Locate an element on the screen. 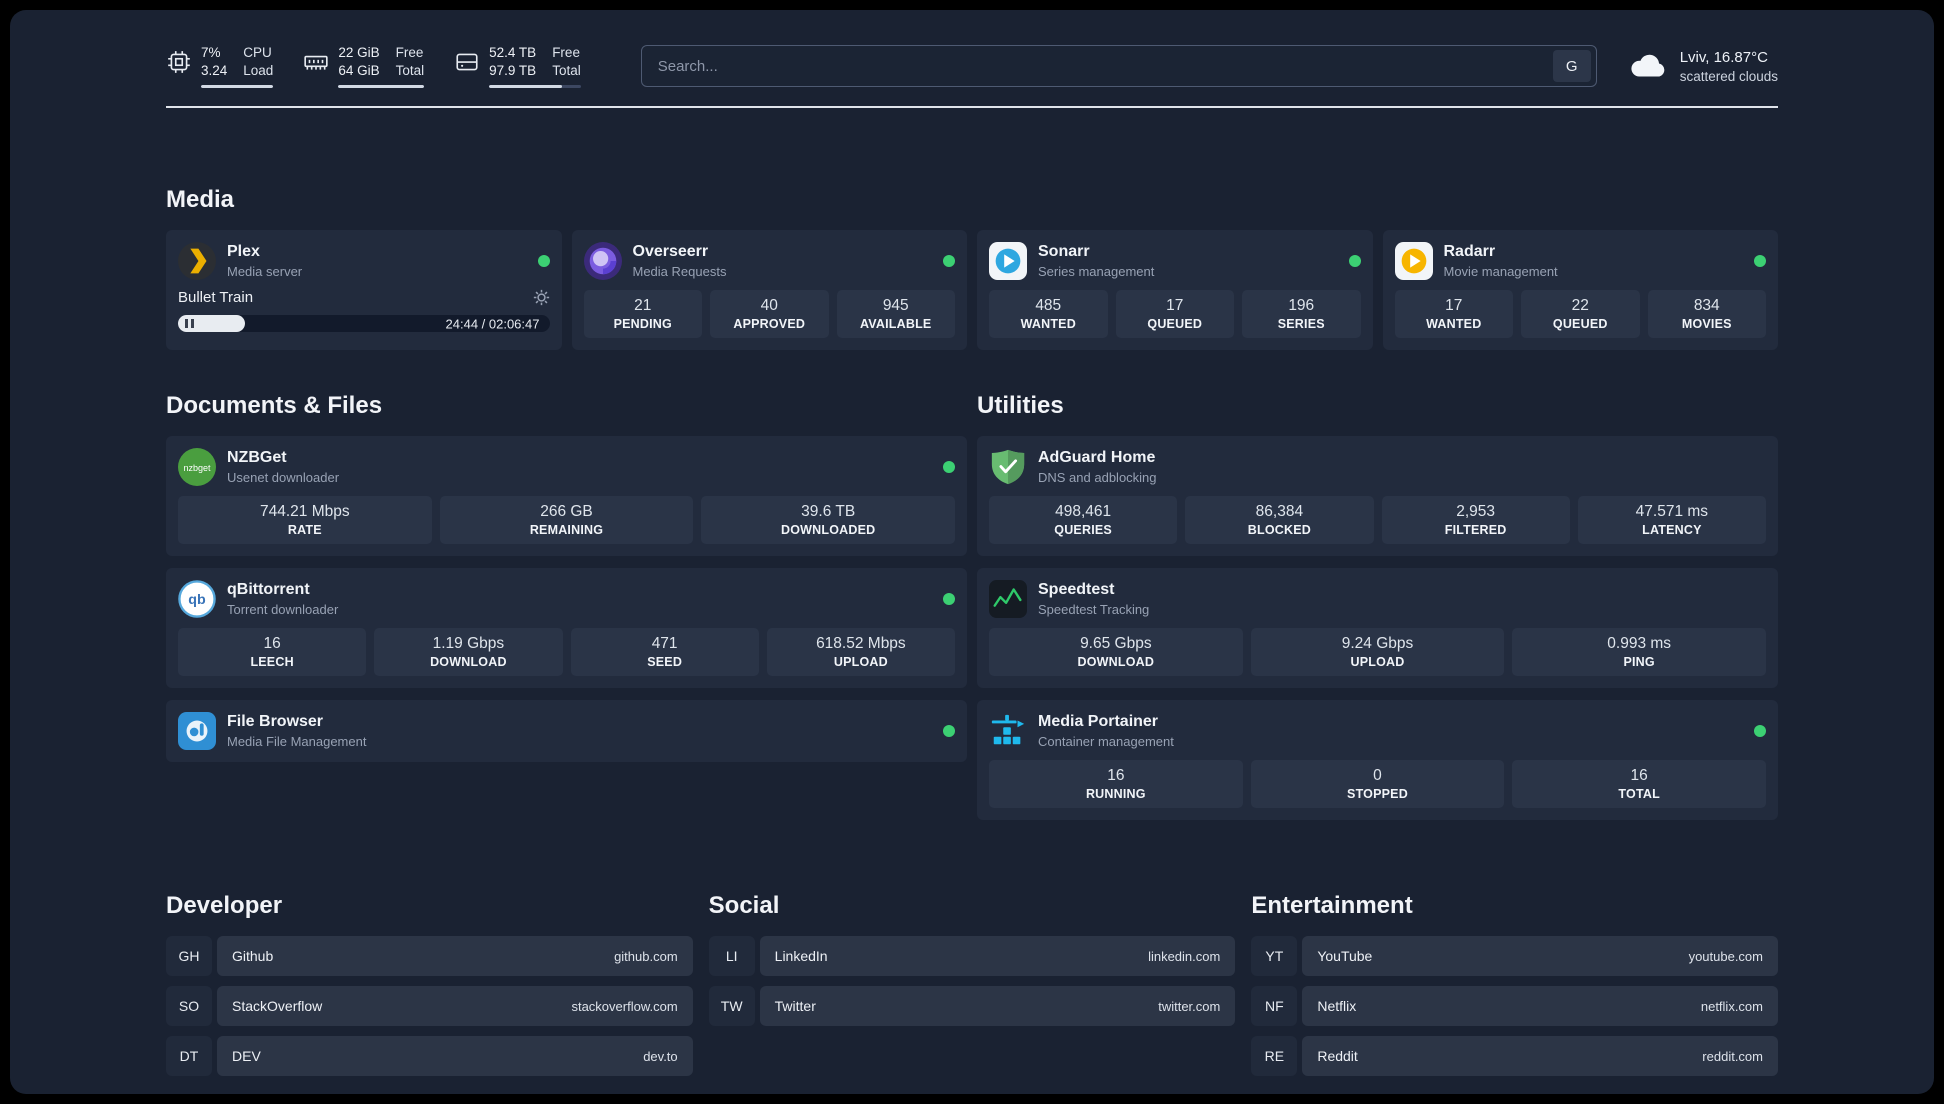 Image resolution: width=1944 pixels, height=1104 pixels. app-name: qBittorrent is located at coordinates (268, 590).